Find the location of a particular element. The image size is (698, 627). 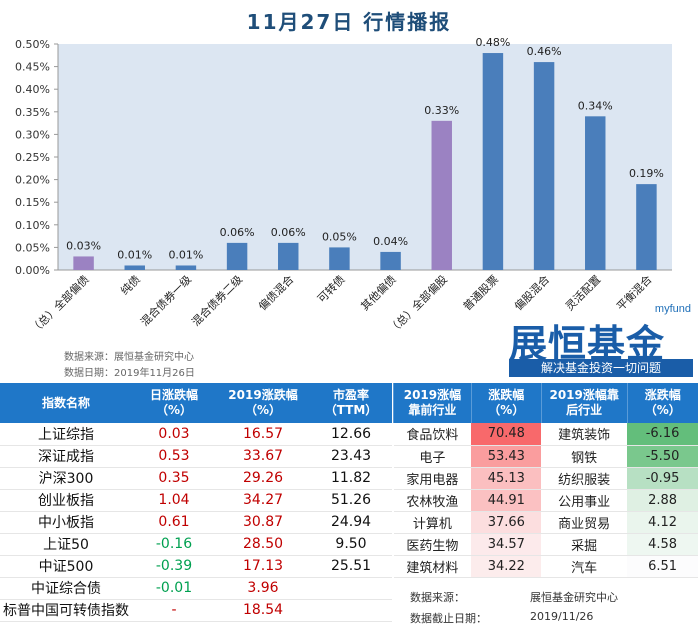

y-tick-label: 0.10% is located at coordinates (32, 225).